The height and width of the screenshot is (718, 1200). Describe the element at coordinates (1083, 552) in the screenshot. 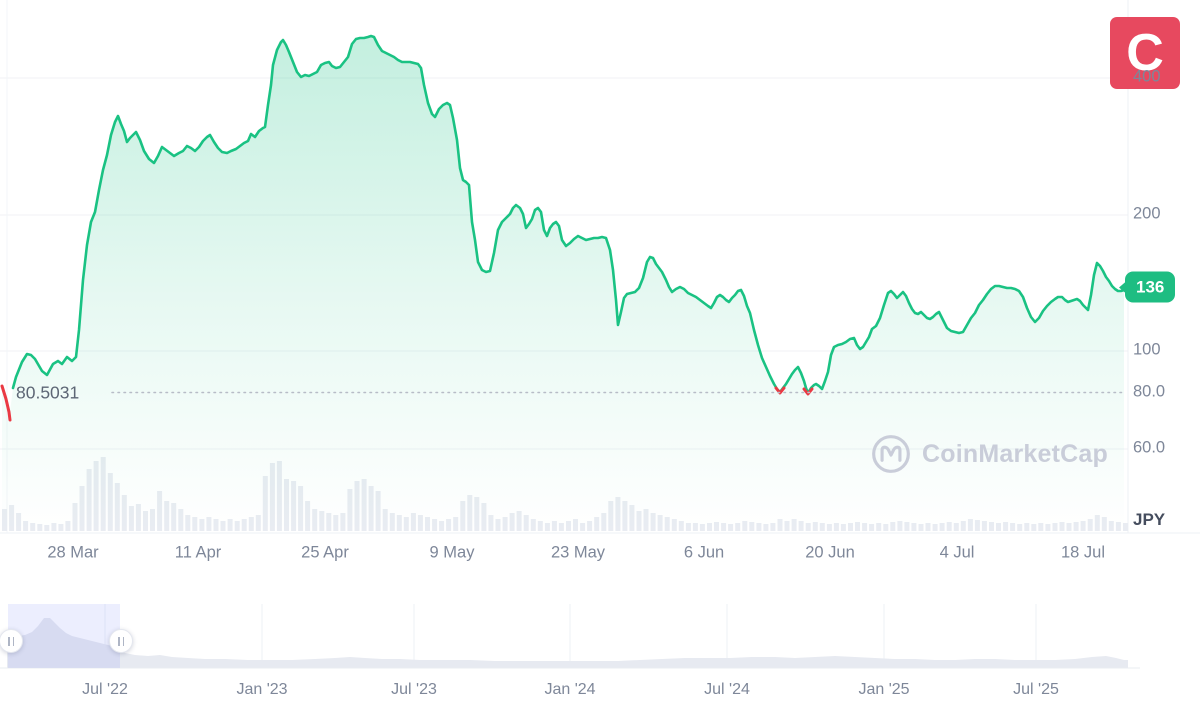

I see `x-axis-tick: 18 Jul` at that location.